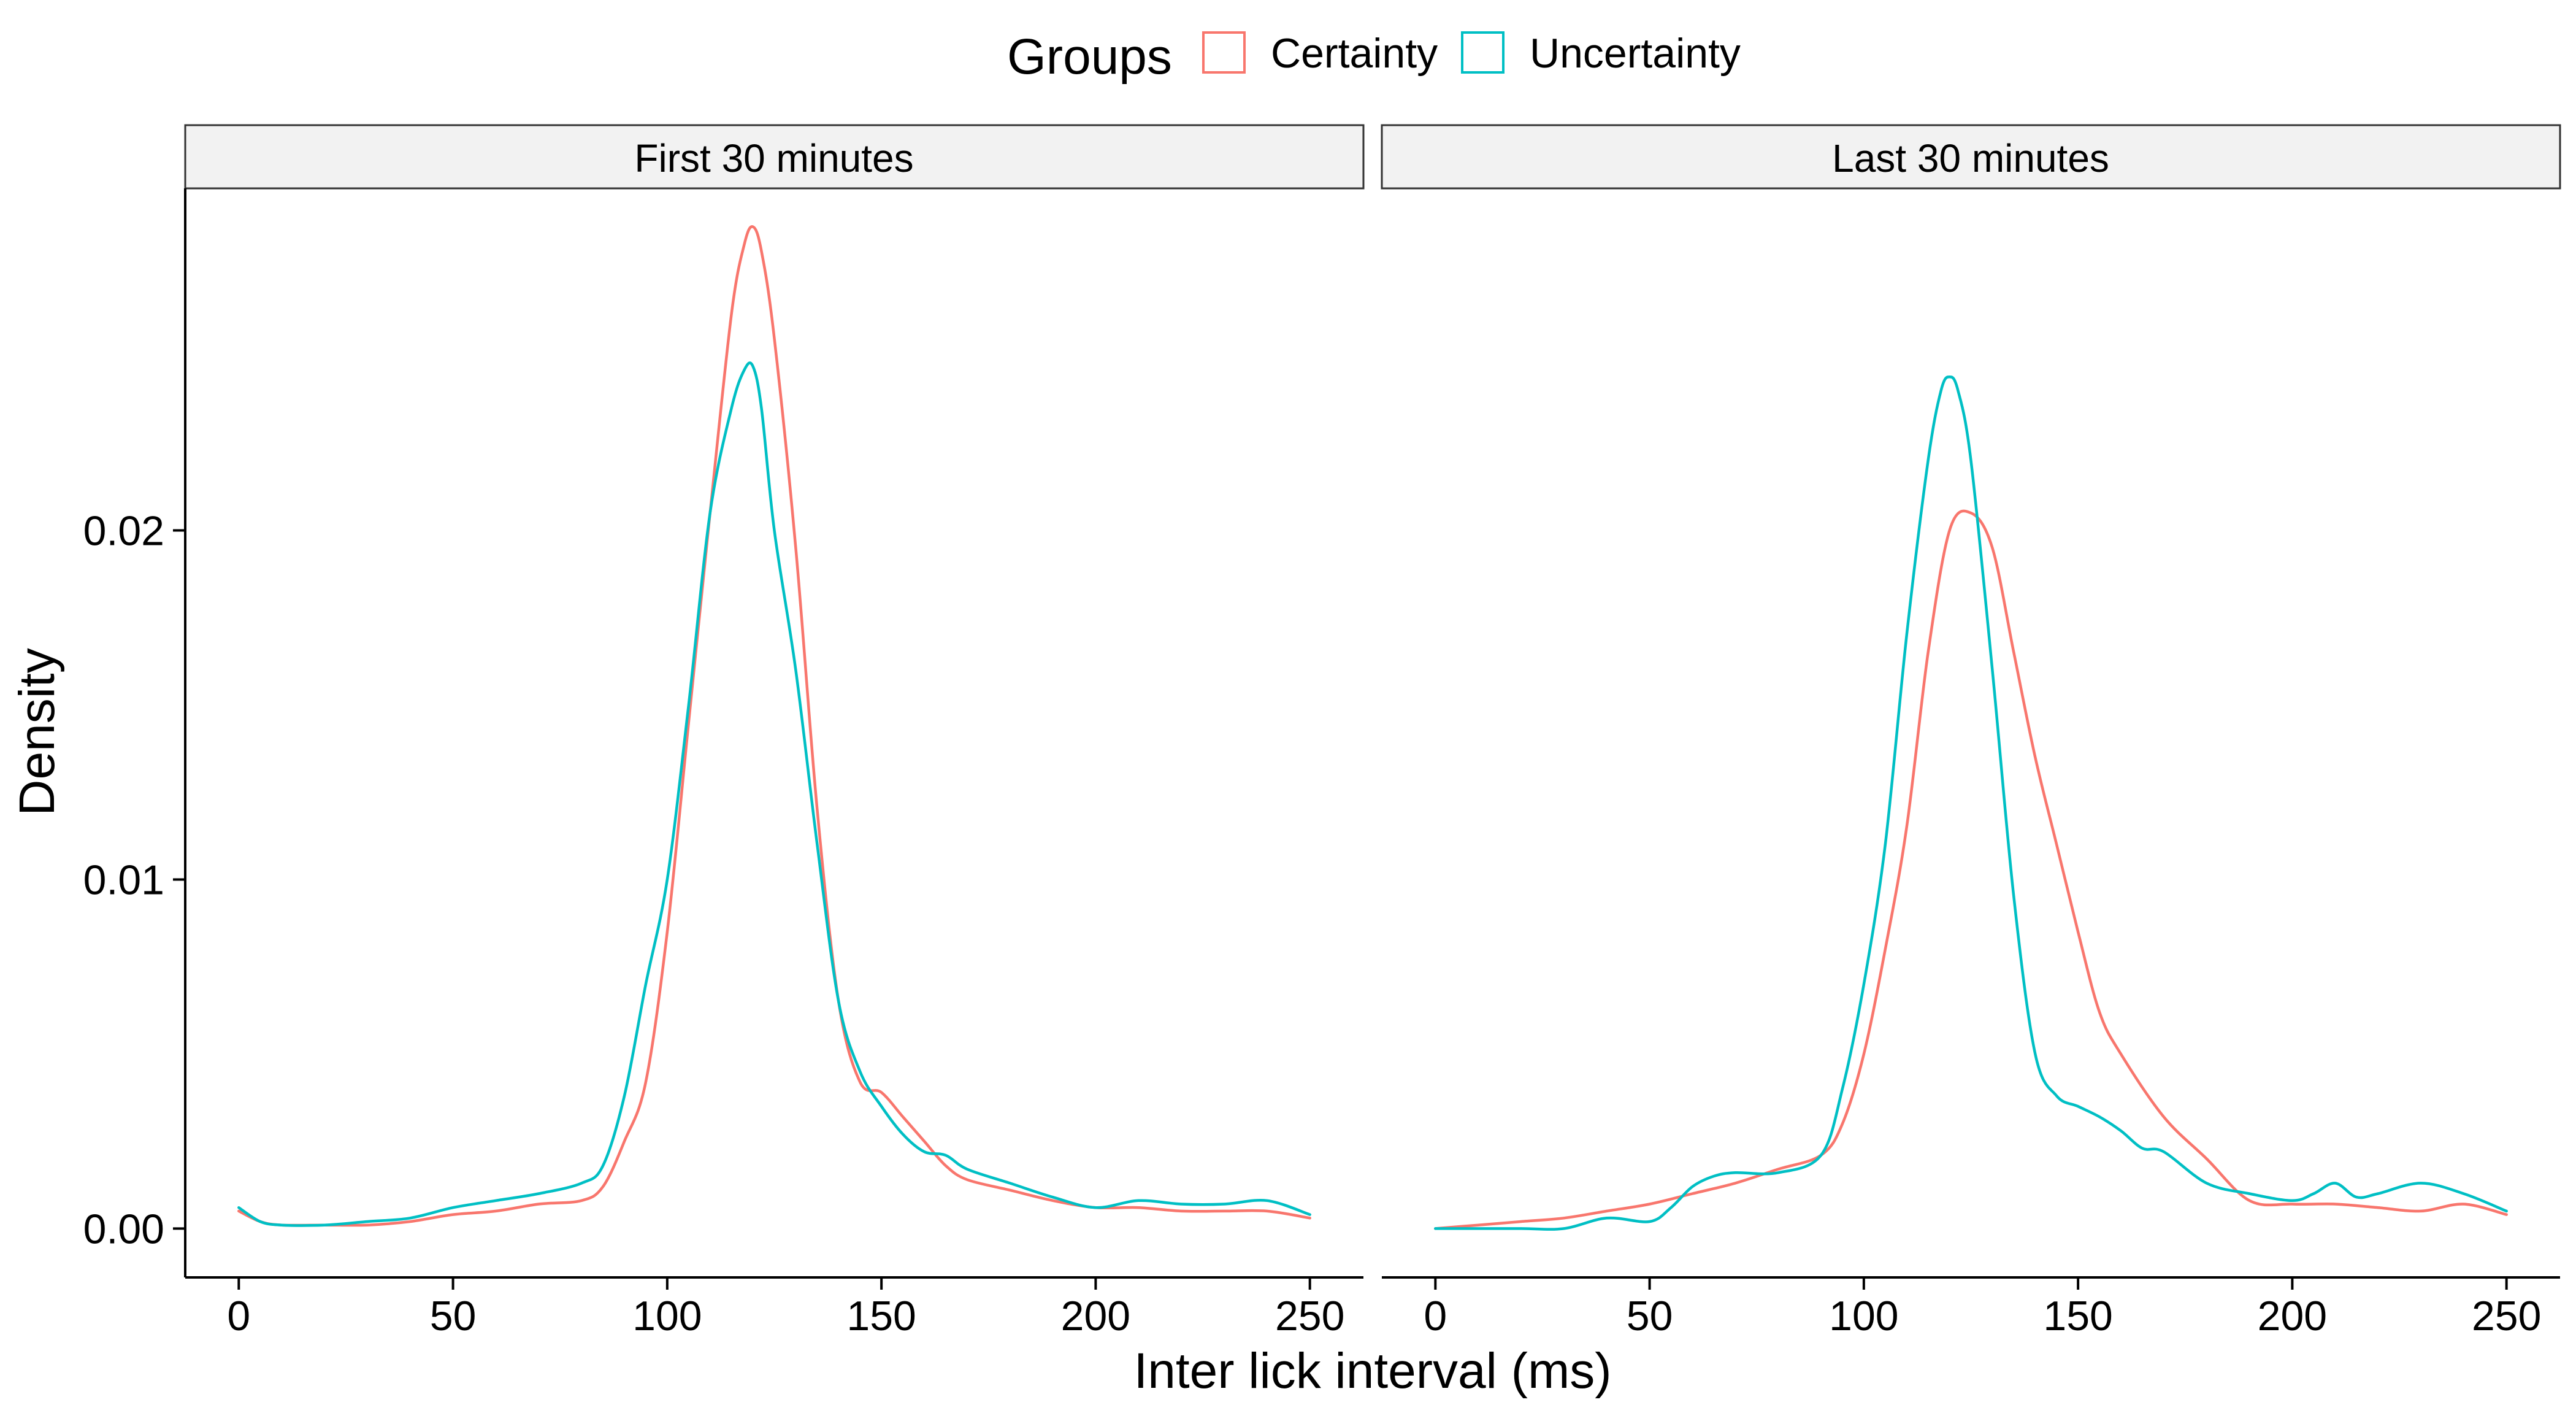  I want to click on y-axis: 0.00 0.01 0.02, so click(134, 880).